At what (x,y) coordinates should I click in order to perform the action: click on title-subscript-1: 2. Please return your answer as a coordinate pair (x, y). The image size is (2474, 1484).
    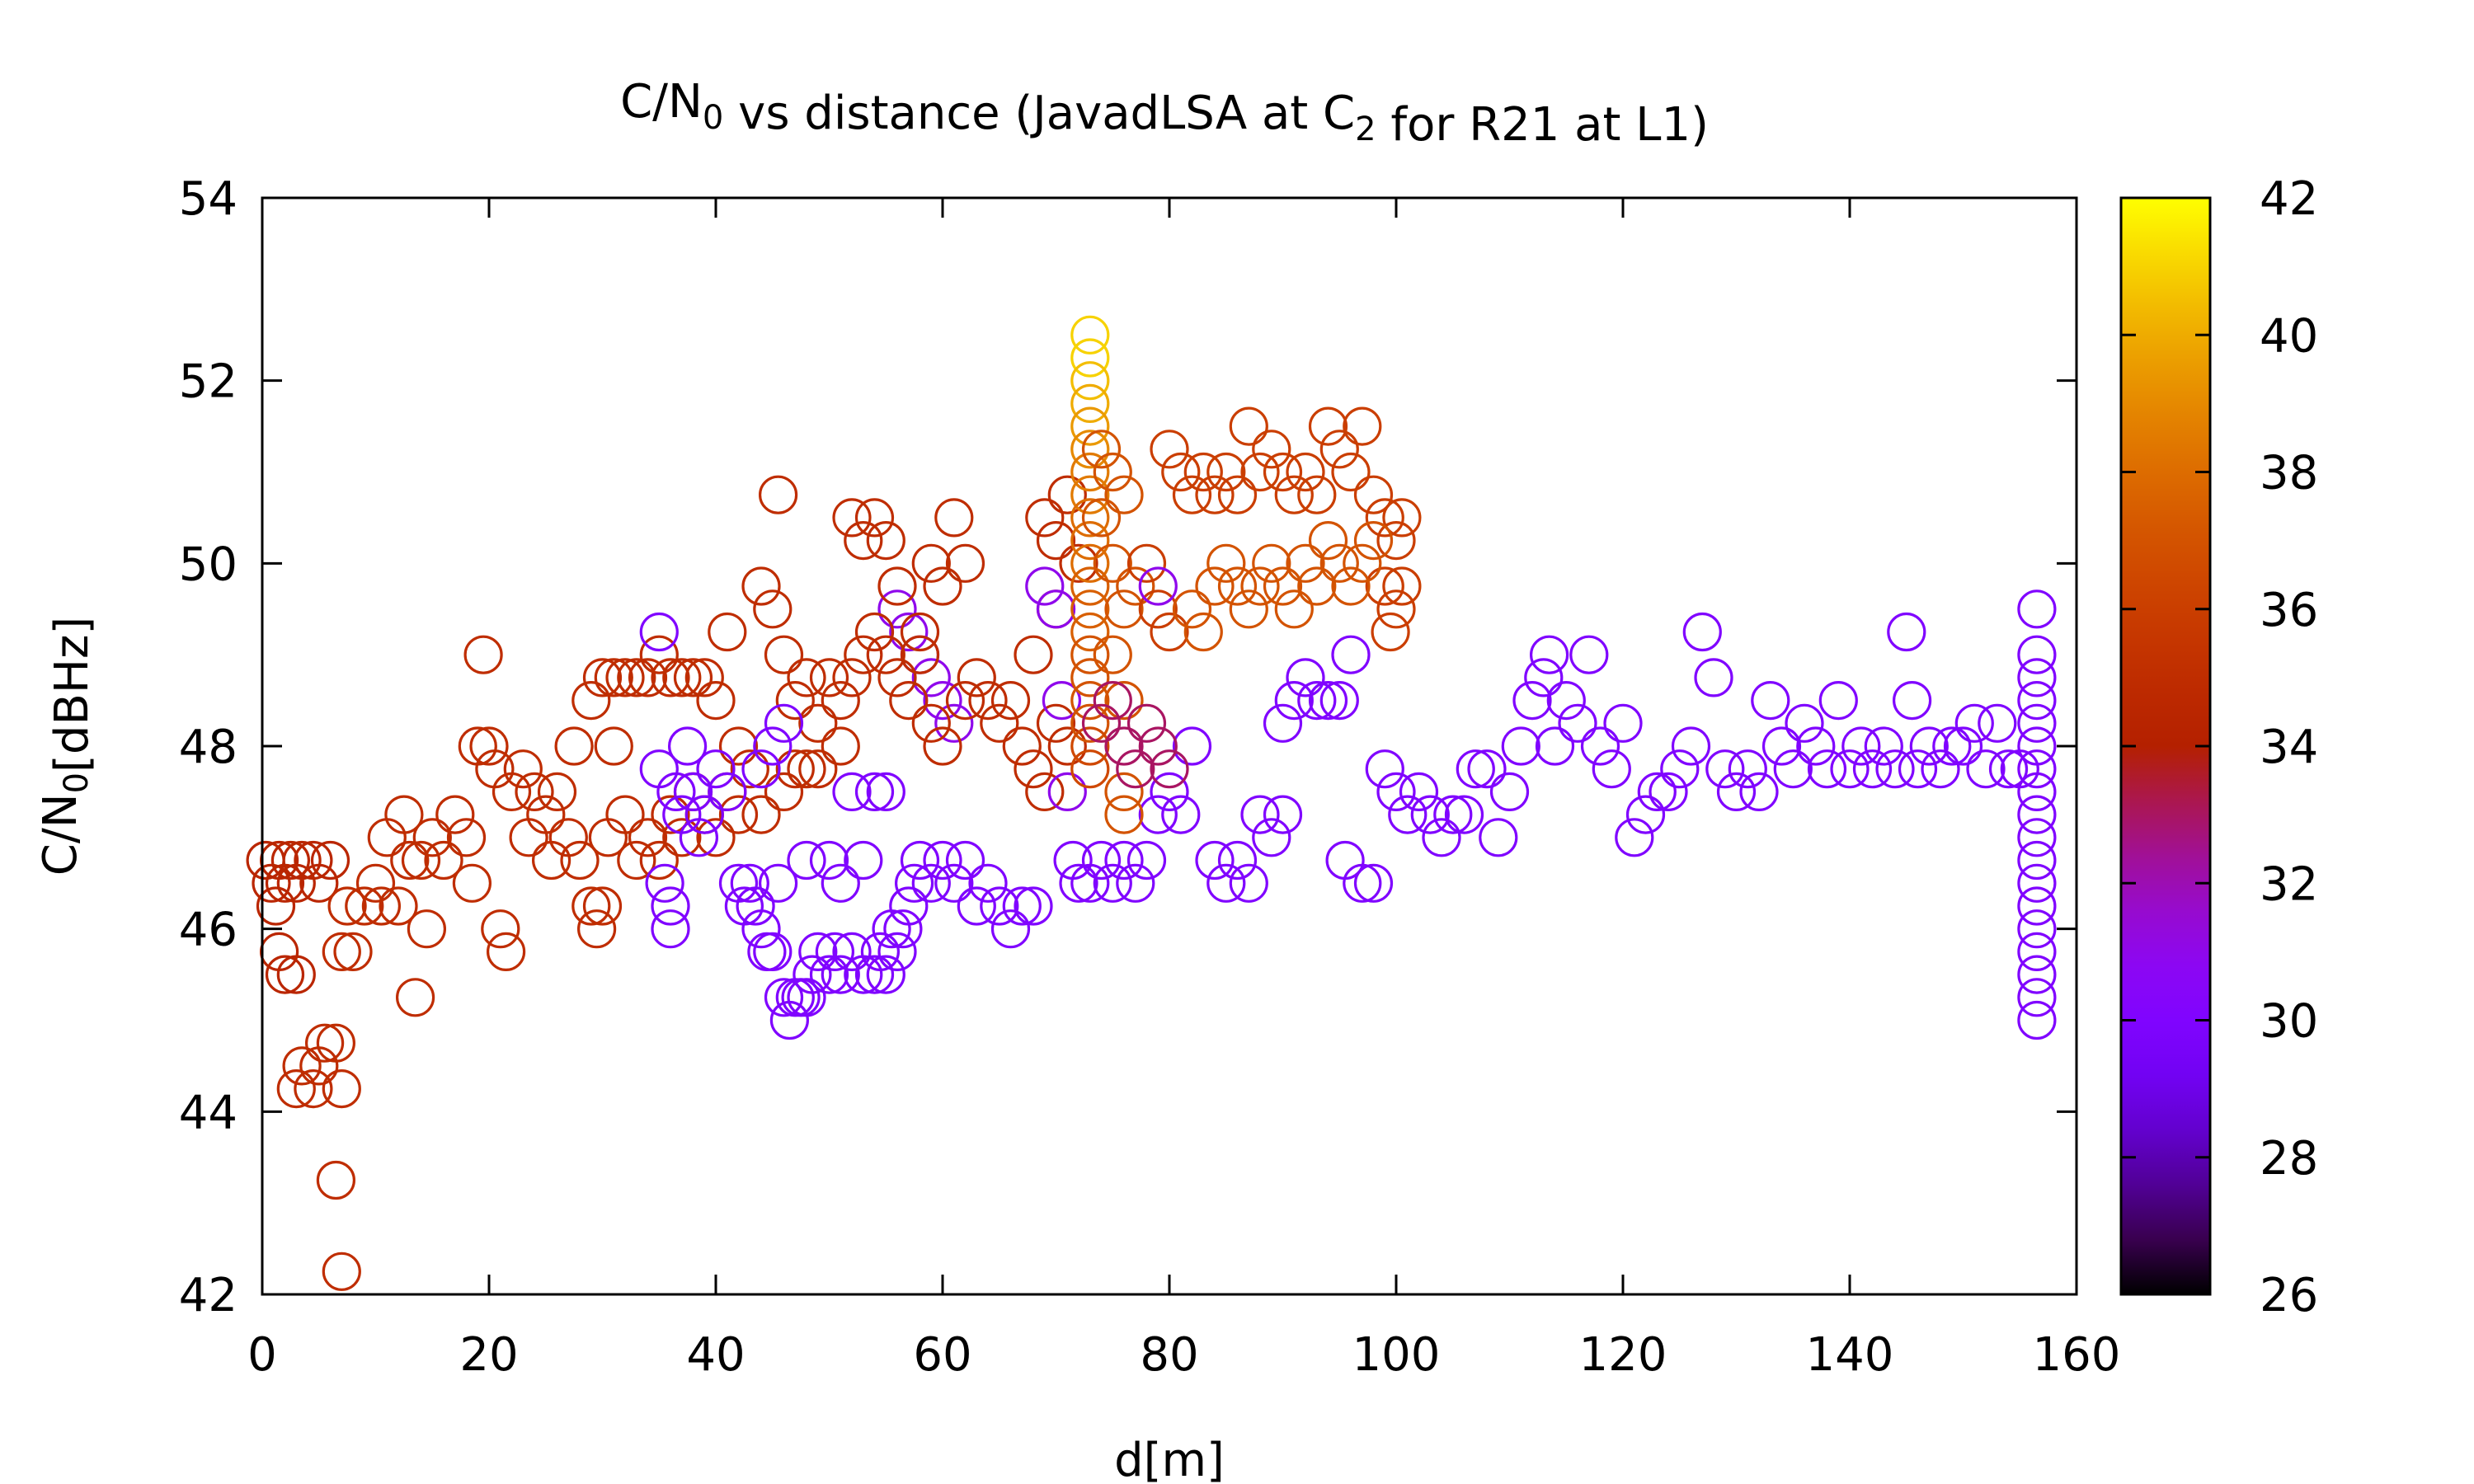
    Looking at the image, I should click on (1365, 129).